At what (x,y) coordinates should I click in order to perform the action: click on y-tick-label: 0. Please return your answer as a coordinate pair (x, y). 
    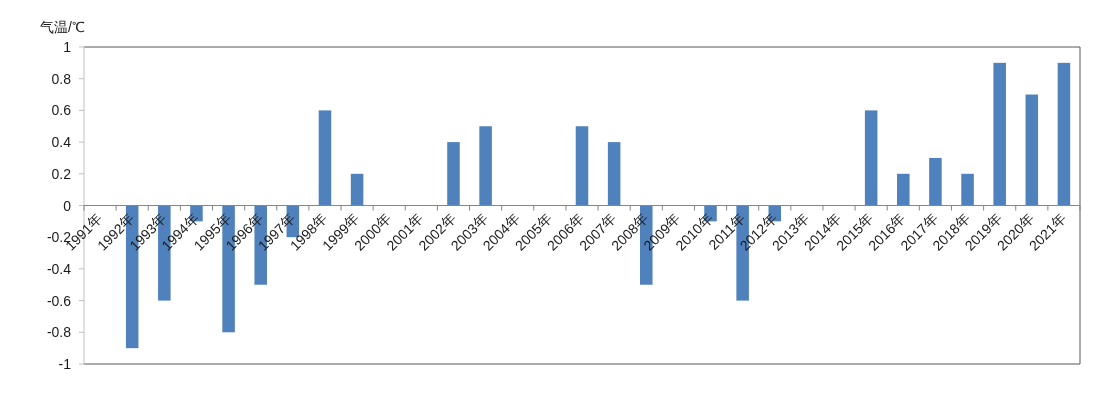
    Looking at the image, I should click on (67, 205).